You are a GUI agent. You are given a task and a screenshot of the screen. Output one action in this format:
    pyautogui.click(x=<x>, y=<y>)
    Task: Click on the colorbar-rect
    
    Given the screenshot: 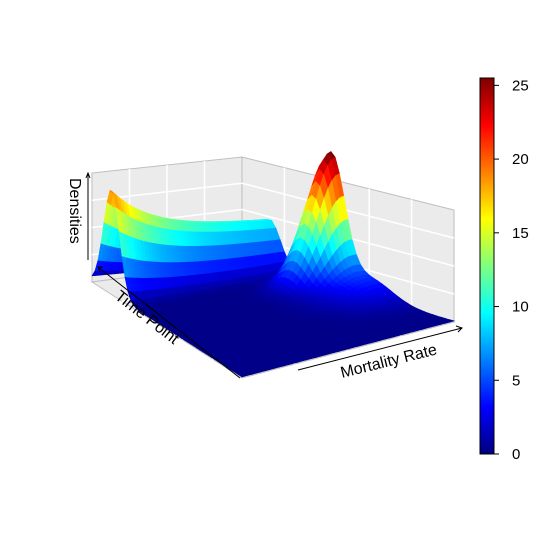 What is the action you would take?
    pyautogui.click(x=487, y=266)
    